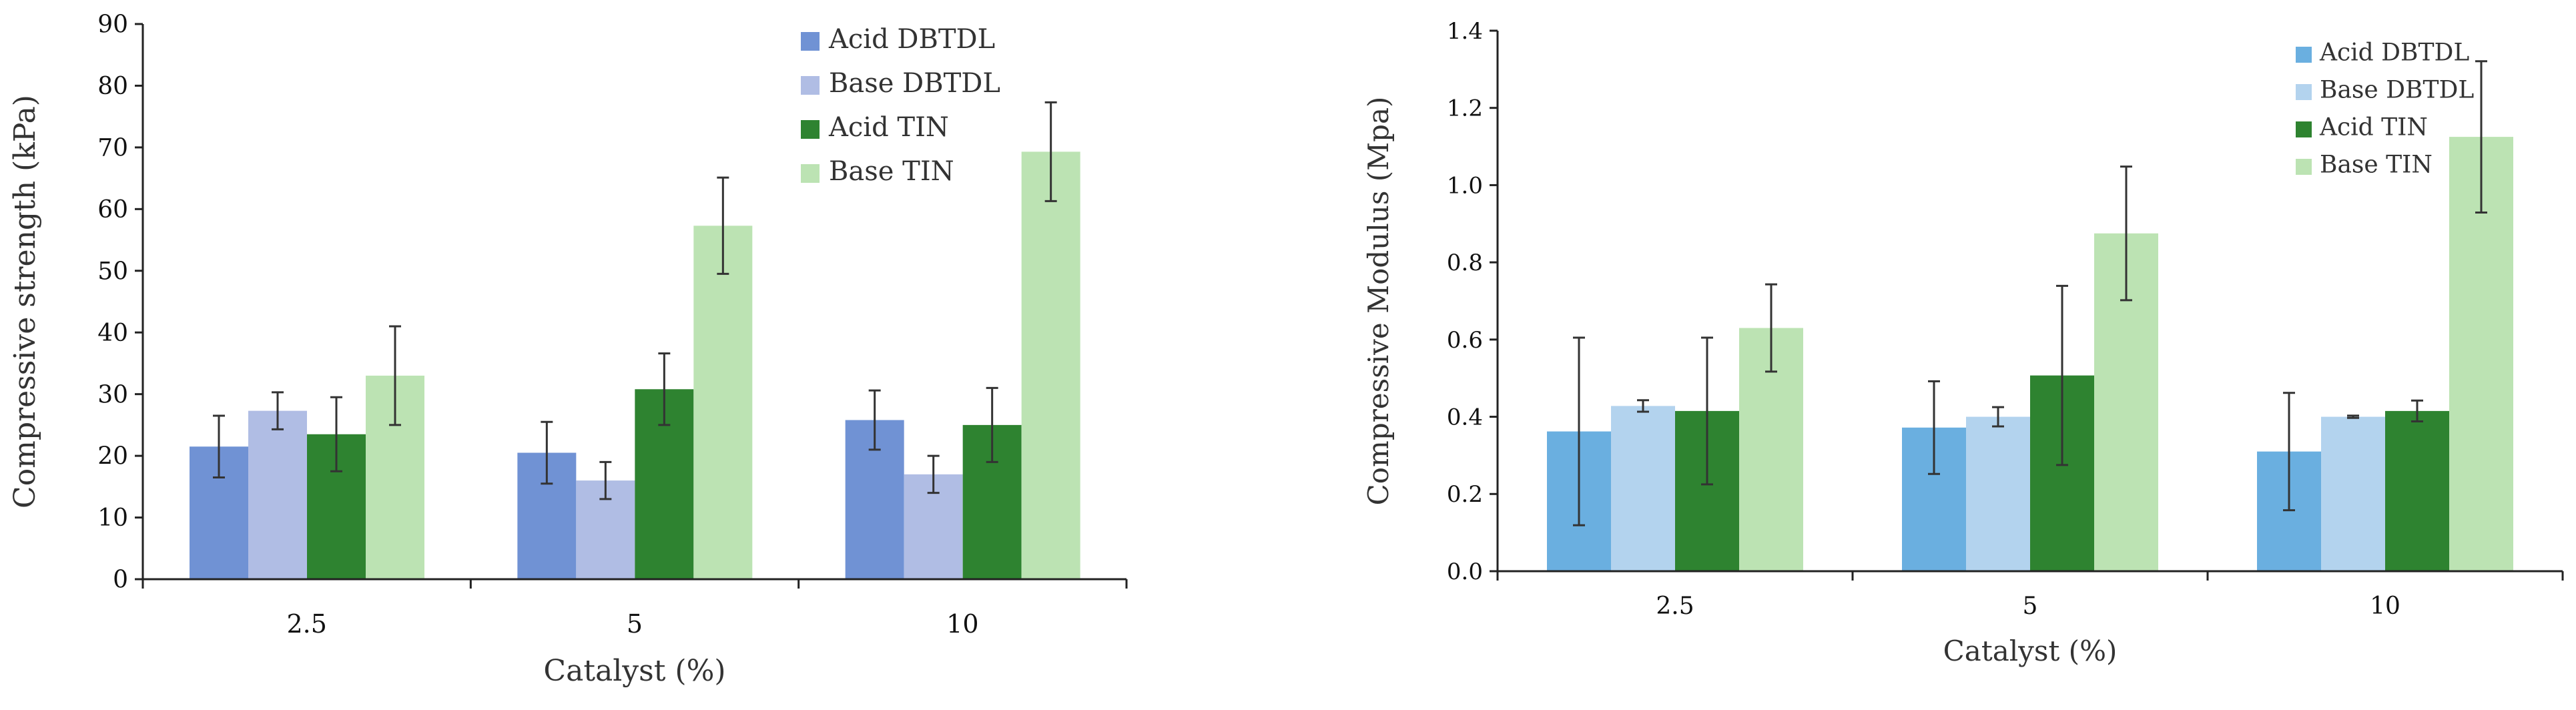  Describe the element at coordinates (900, 105) in the screenshot. I see `strength-legend: Acid DBTDL Base DBTDL Acid TIN Base TIN` at that location.